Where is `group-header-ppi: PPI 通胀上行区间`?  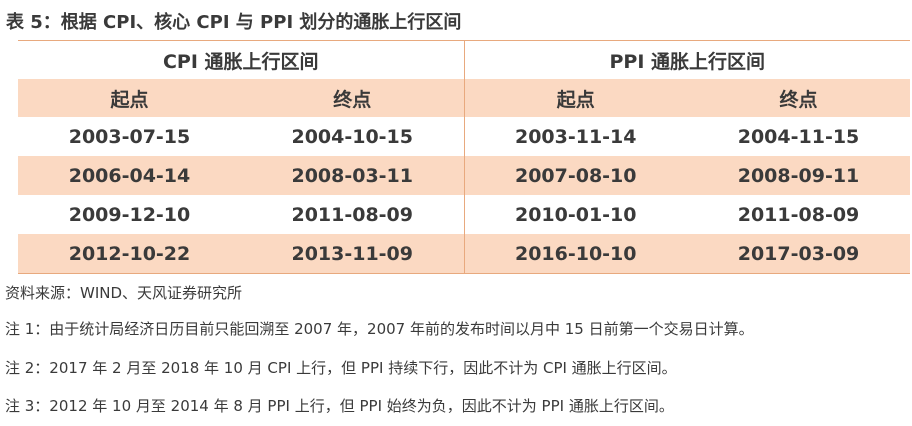 group-header-ppi: PPI 通胀上行区间 is located at coordinates (687, 59).